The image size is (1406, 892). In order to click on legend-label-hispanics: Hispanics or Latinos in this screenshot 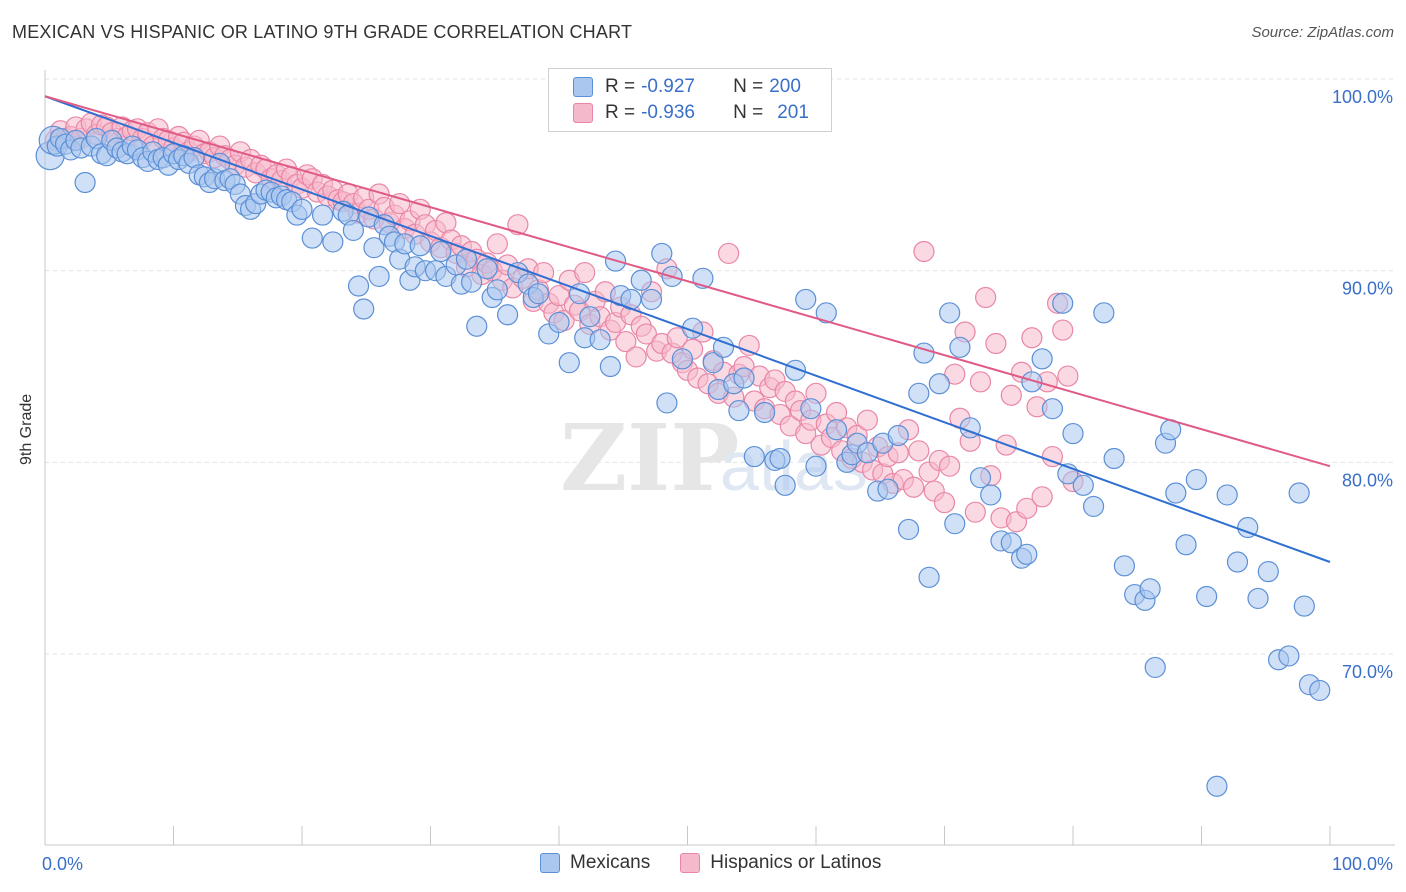, I will do `click(796, 862)`.